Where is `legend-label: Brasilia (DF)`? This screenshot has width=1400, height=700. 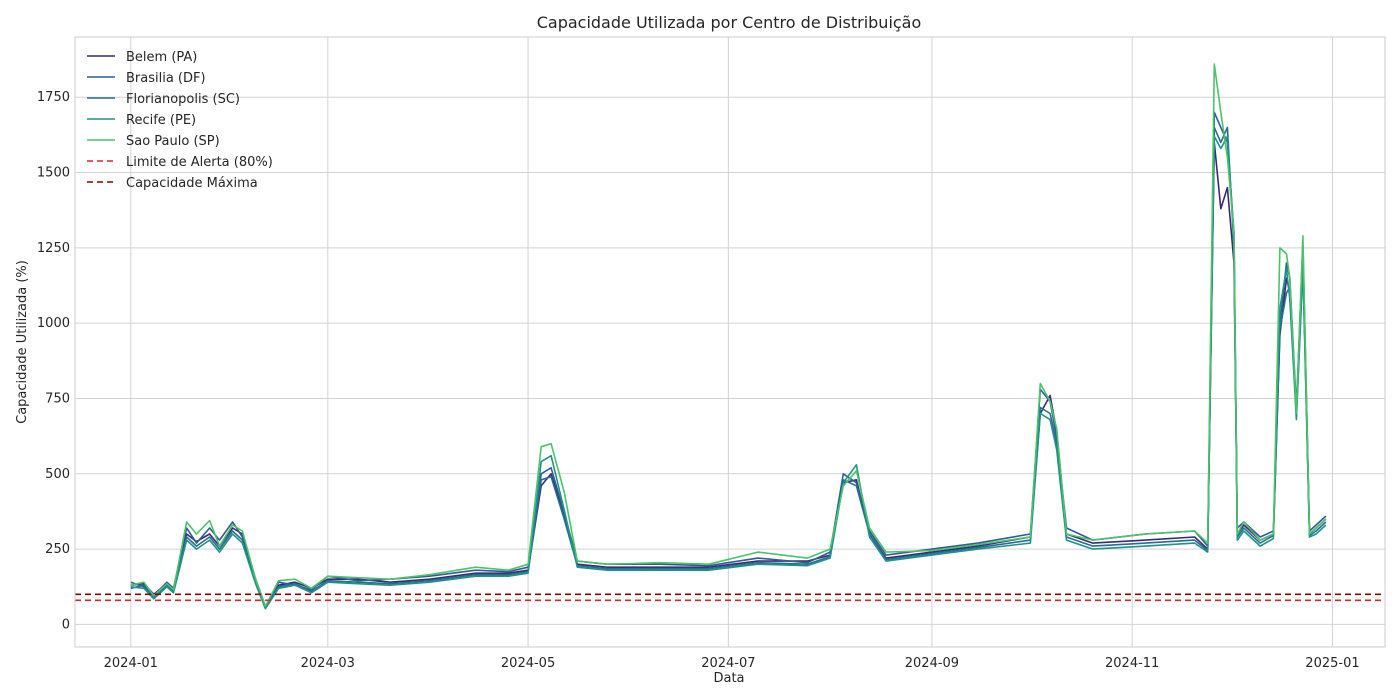
legend-label: Brasilia (DF) is located at coordinates (166, 78).